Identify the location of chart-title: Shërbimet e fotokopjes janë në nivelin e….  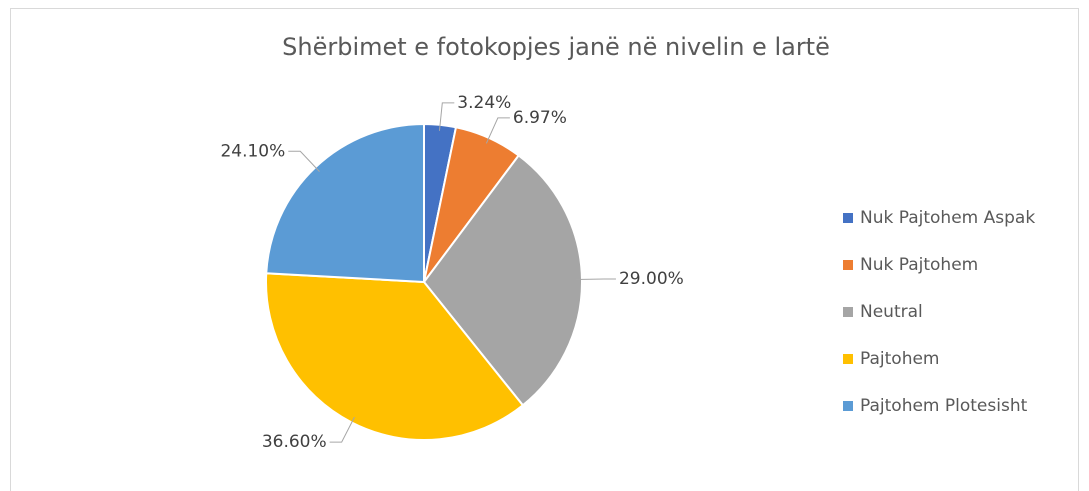
(556, 47).